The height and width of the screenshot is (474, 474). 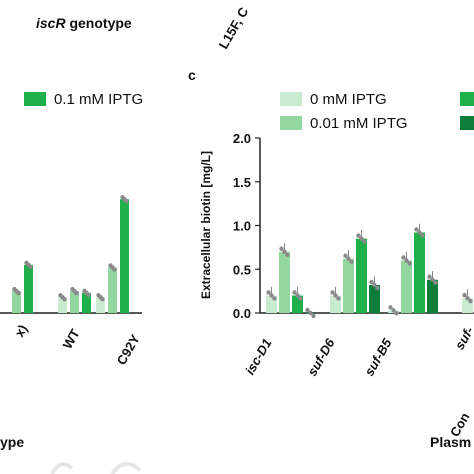 I want to click on left-legend-label: 0.1 mM IPTG, so click(x=98, y=99).